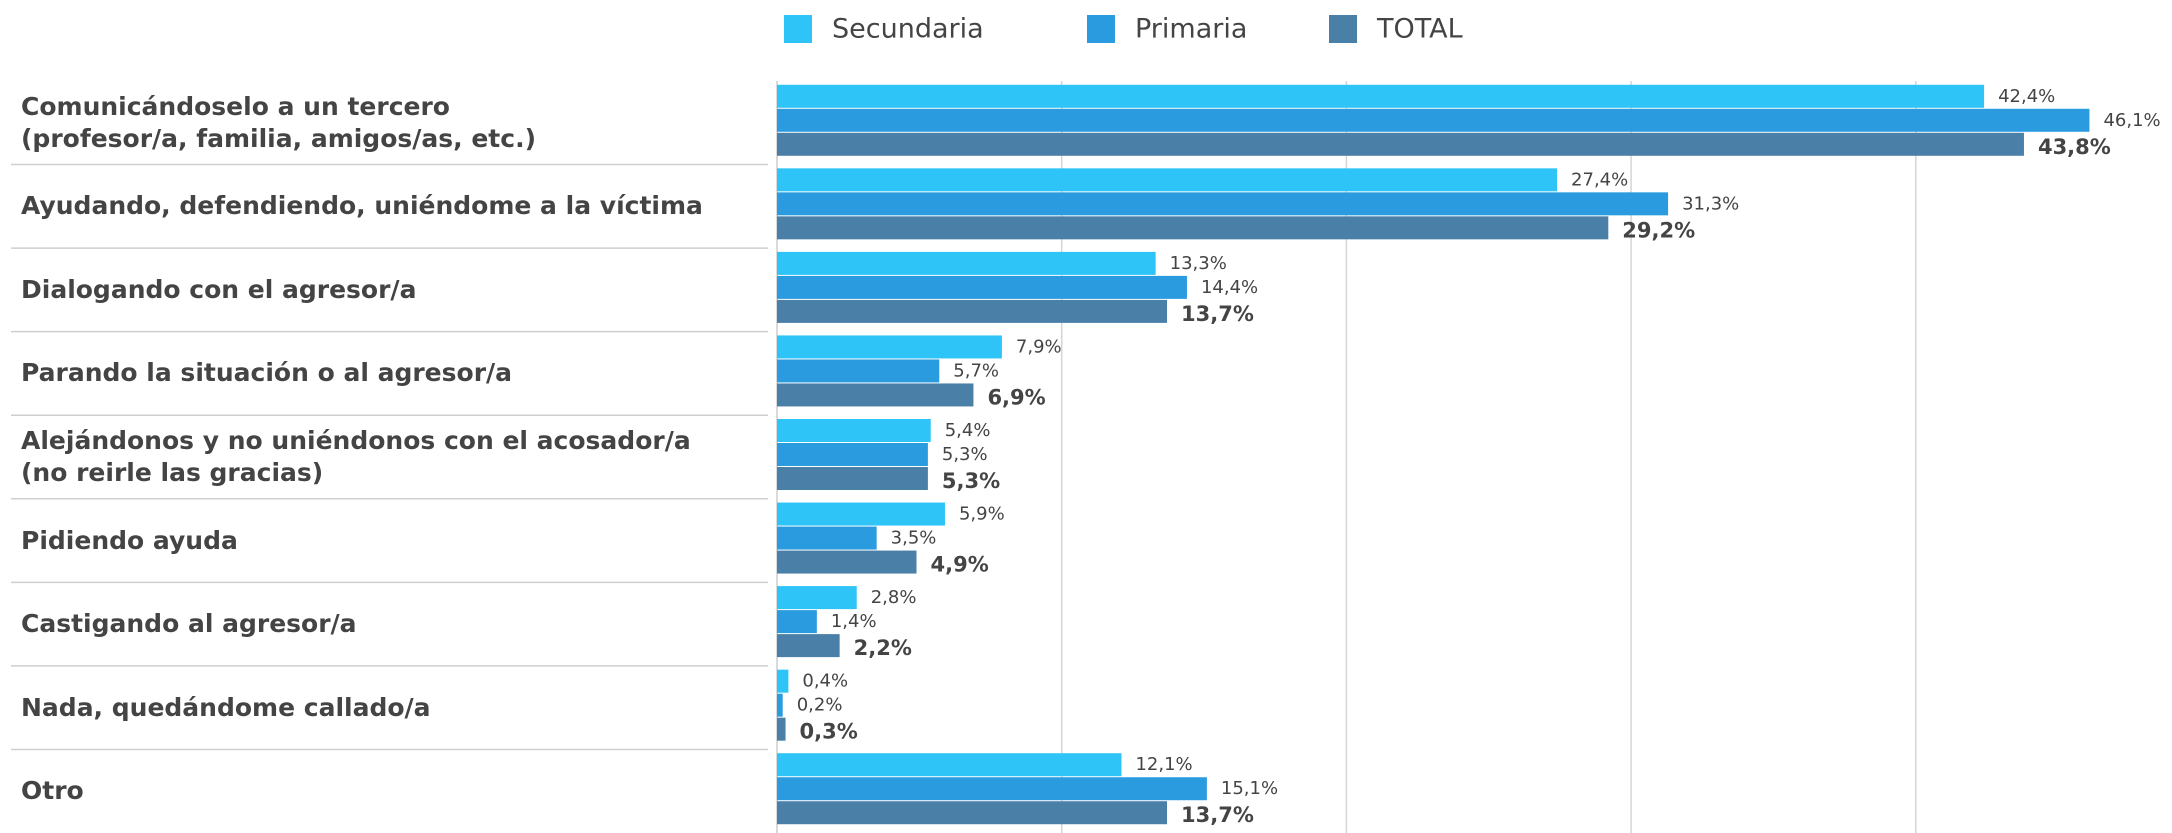  I want to click on value-label: 43,8%, so click(2074, 147).